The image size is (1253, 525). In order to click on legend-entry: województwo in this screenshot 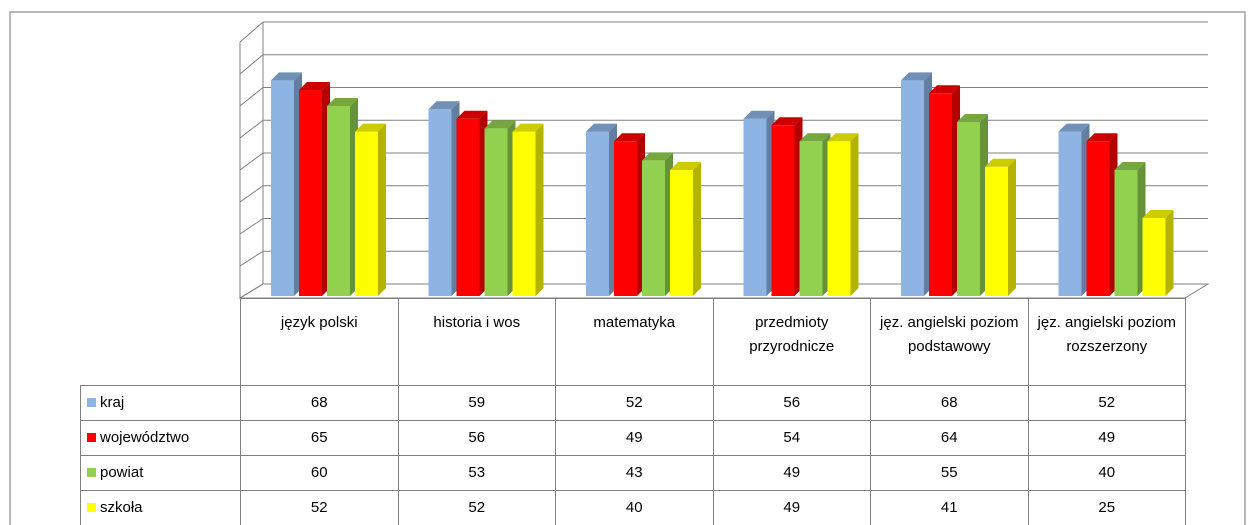, I will do `click(160, 438)`.